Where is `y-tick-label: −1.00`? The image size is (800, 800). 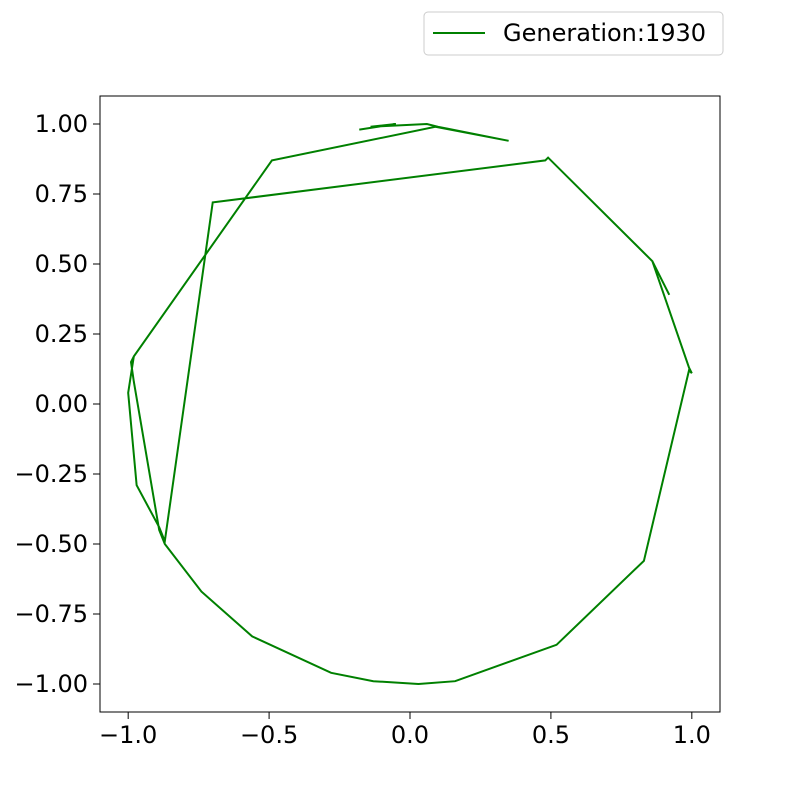 y-tick-label: −1.00 is located at coordinates (51, 684).